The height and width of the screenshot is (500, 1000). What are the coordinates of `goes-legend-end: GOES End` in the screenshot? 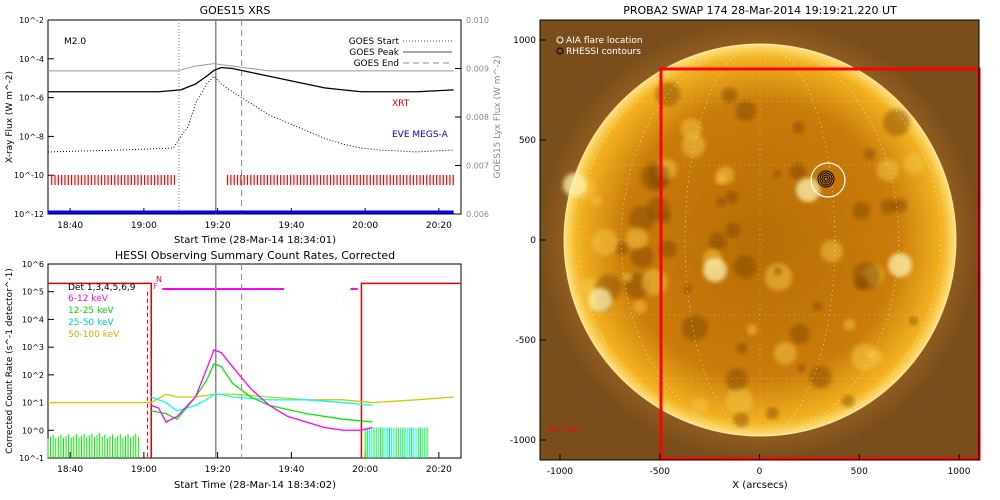 It's located at (376, 64).